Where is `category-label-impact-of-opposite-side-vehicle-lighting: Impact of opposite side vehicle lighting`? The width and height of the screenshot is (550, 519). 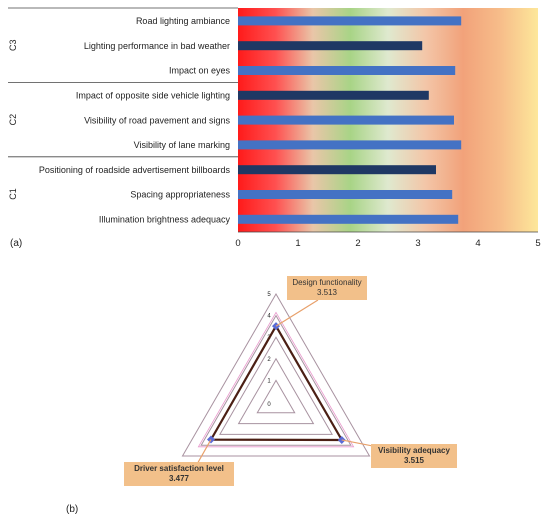 category-label-impact-of-opposite-side-vehicle-lighting: Impact of opposite side vehicle lighting is located at coordinates (153, 96).